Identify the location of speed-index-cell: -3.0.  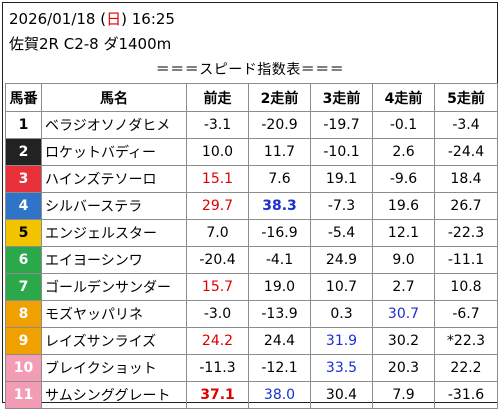
(217, 314).